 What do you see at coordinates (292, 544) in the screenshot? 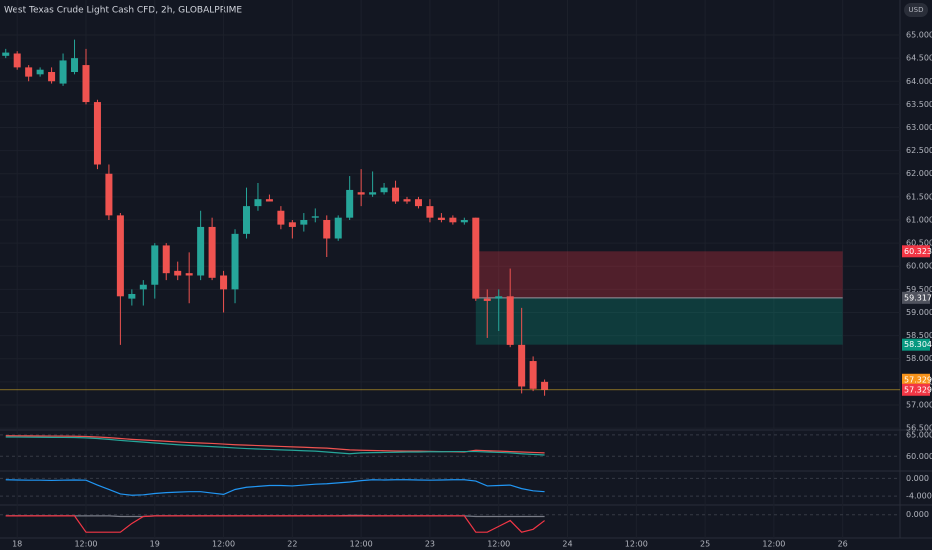
I see `x-tick-label: 22` at bounding box center [292, 544].